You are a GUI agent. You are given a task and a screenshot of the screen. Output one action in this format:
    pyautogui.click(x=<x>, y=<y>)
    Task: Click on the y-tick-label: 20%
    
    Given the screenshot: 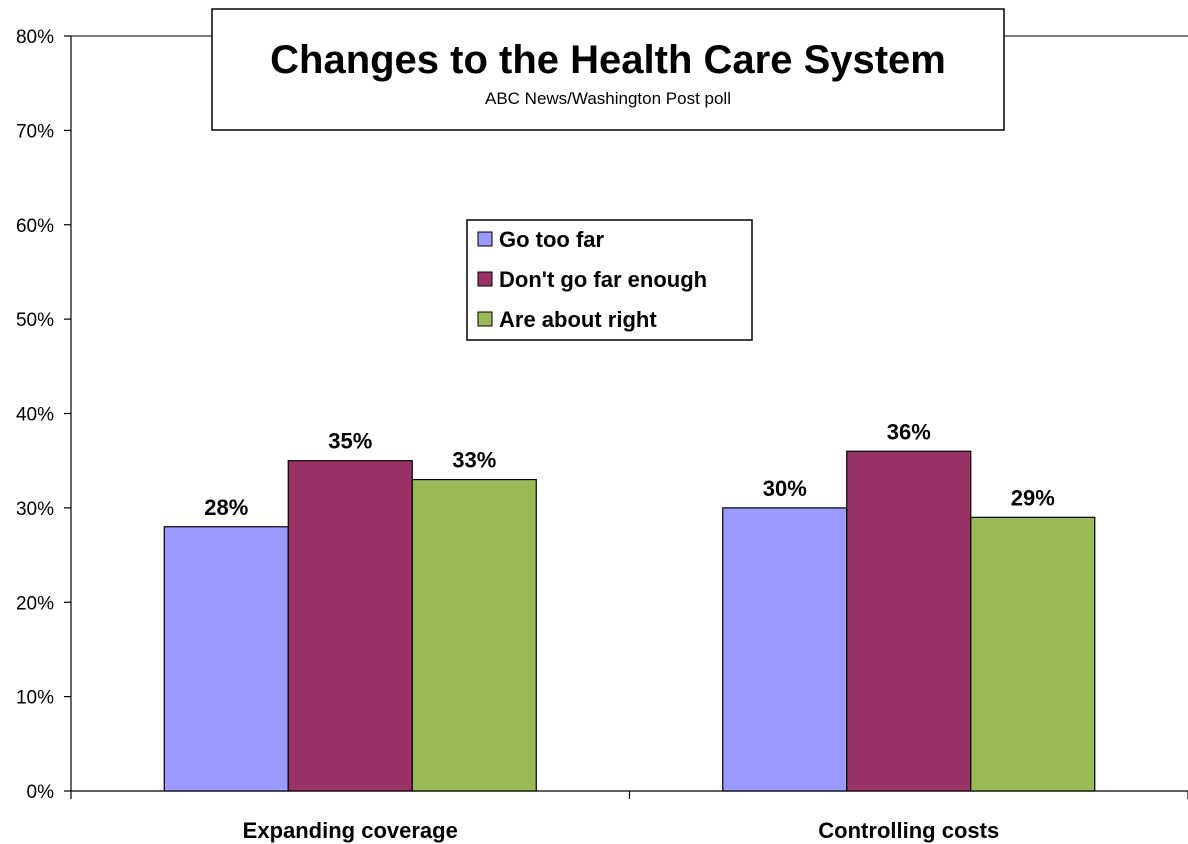 What is the action you would take?
    pyautogui.click(x=35, y=603)
    